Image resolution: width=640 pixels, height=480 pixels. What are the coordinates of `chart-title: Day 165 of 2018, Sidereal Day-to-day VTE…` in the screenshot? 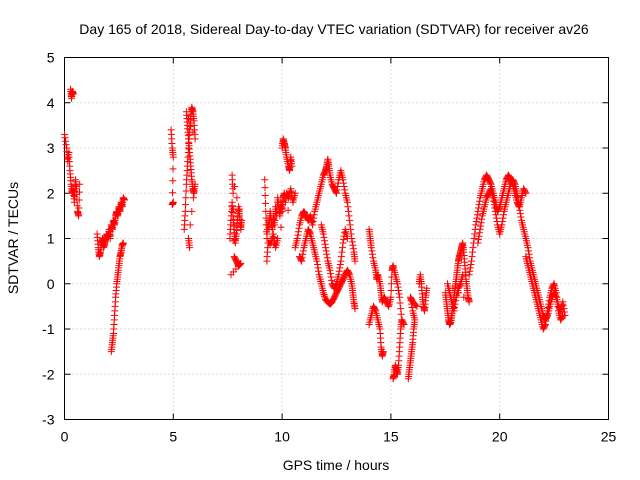 It's located at (334, 29).